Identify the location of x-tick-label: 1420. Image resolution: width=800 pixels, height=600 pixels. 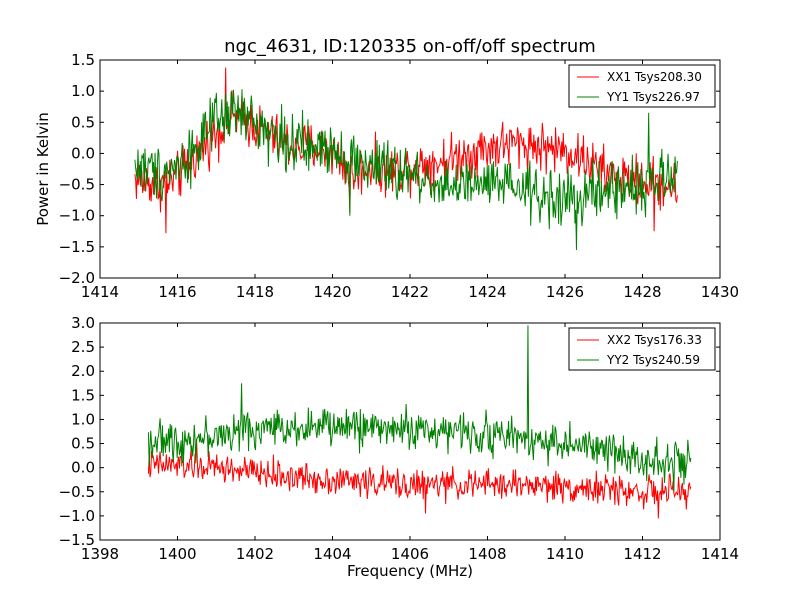
(332, 292).